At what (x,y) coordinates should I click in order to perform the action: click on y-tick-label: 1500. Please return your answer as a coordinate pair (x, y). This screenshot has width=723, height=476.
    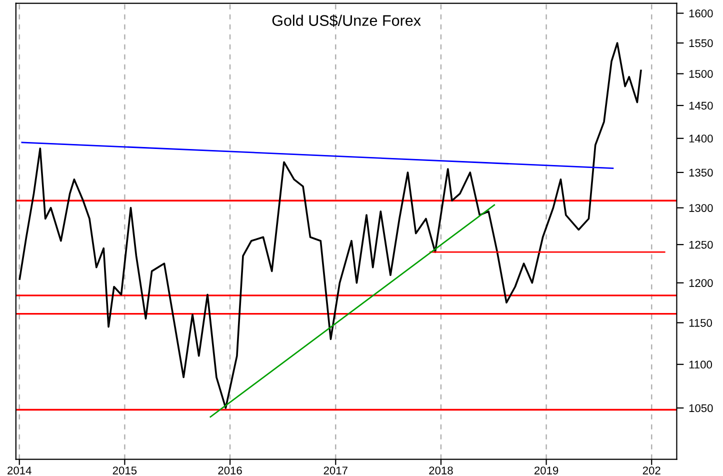
    Looking at the image, I should click on (701, 74).